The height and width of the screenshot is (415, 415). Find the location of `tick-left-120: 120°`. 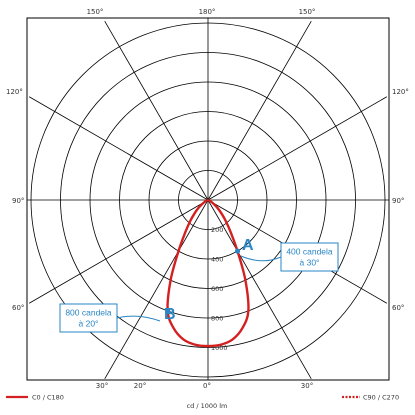

tick-left-120: 120° is located at coordinates (14, 92).